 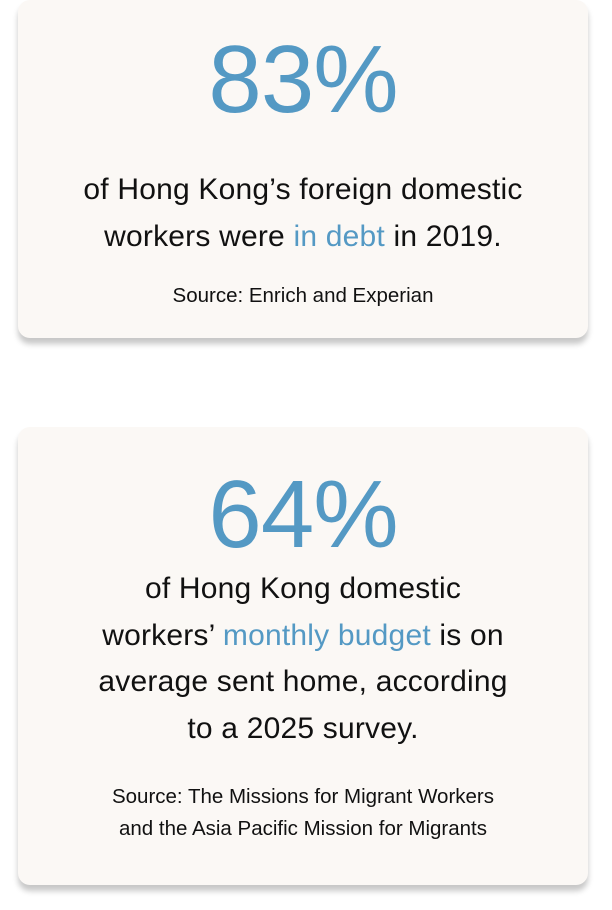 What do you see at coordinates (303, 79) in the screenshot?
I see `stat-value: 83%` at bounding box center [303, 79].